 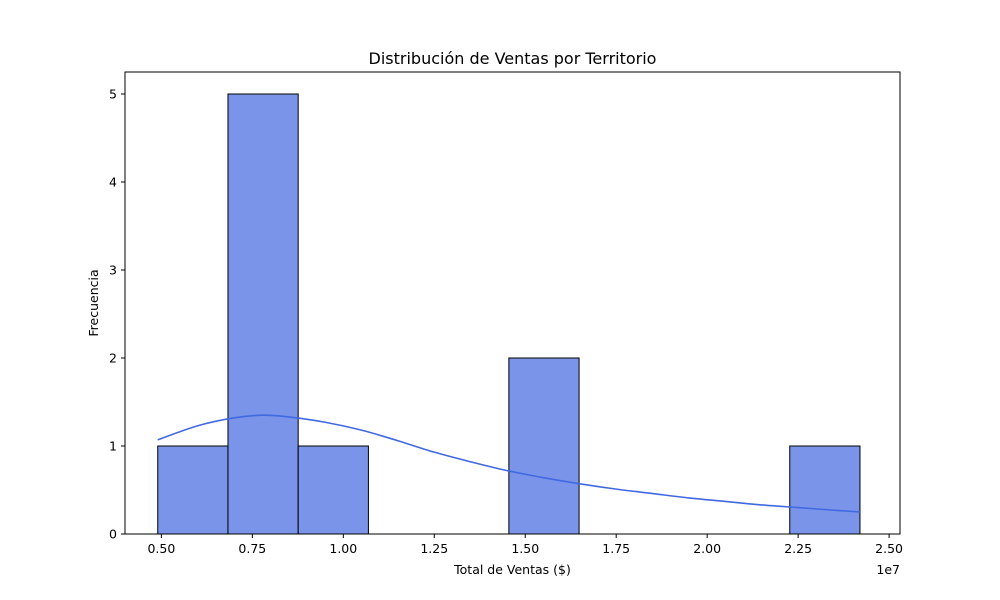 I want to click on x-tick-label: 1.50, so click(x=525, y=548).